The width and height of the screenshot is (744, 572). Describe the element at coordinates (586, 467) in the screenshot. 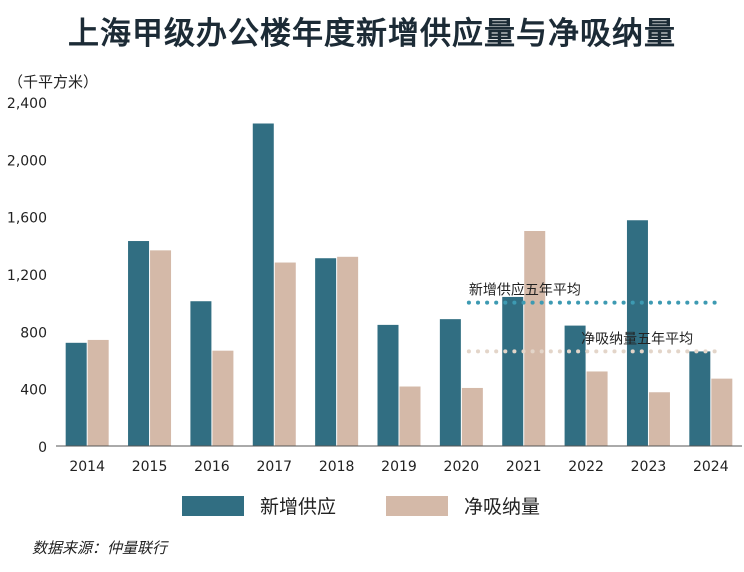

I see `x-tick-label: 2022` at that location.